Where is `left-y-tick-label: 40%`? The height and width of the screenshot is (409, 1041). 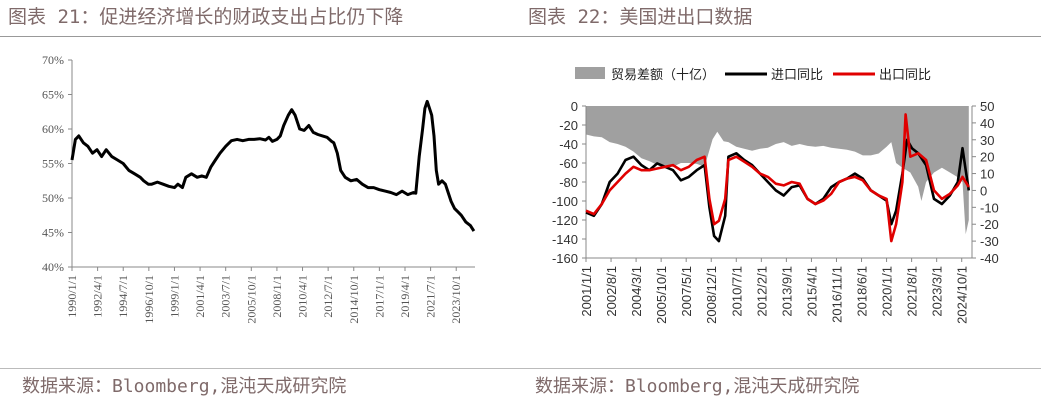 left-y-tick-label: 40% is located at coordinates (53, 267).